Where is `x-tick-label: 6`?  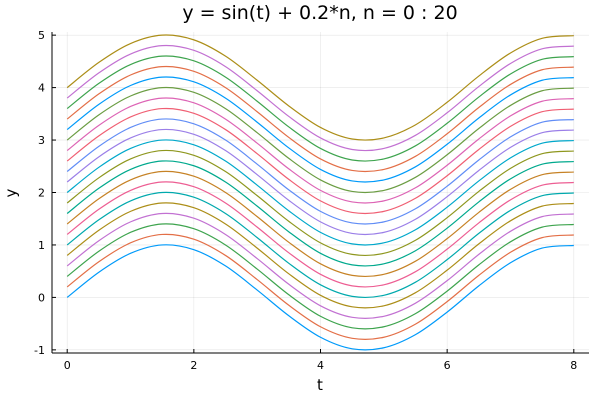
x-tick-label: 6 is located at coordinates (447, 365).